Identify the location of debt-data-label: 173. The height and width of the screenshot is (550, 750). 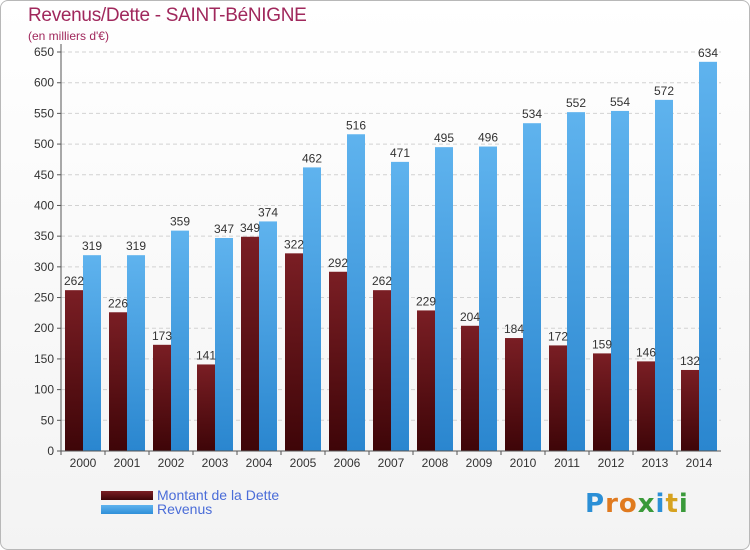
(162, 336).